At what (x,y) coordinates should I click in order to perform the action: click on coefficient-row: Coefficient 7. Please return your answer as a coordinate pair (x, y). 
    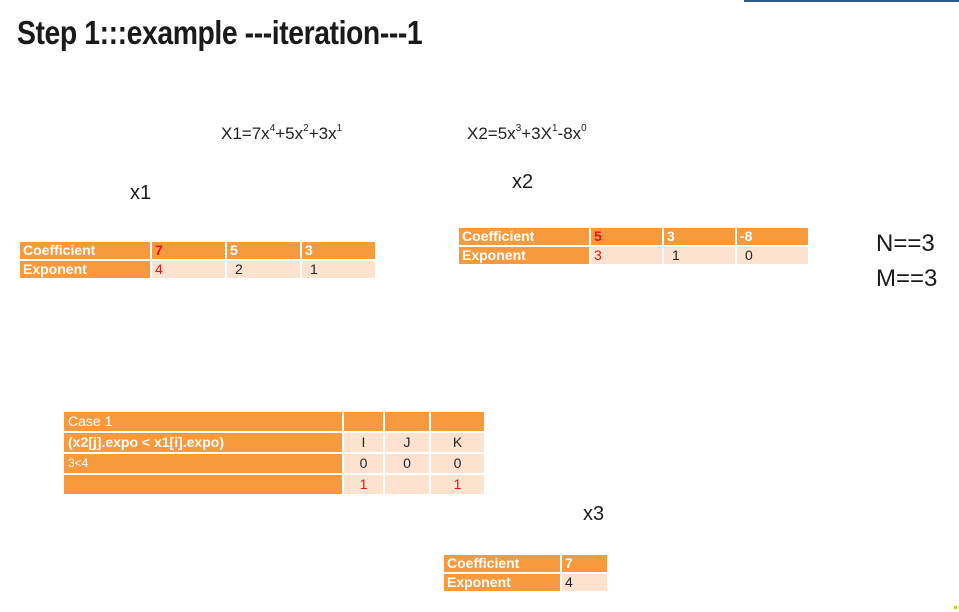
    Looking at the image, I should click on (525, 563).